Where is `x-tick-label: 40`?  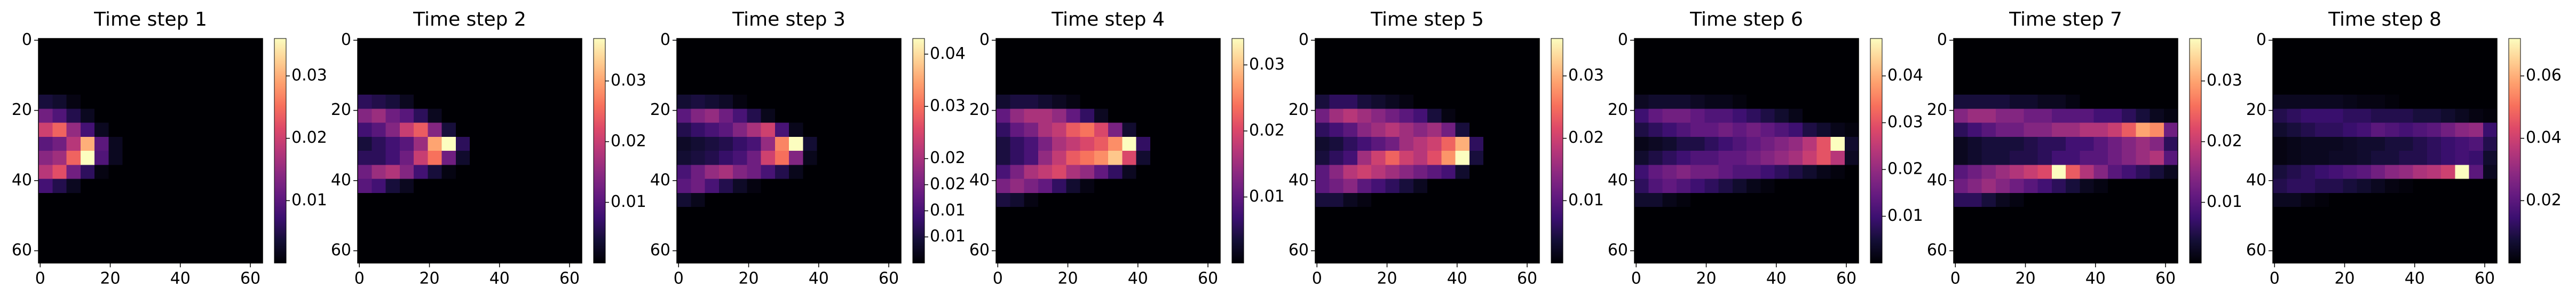 x-tick-label: 40 is located at coordinates (2415, 278).